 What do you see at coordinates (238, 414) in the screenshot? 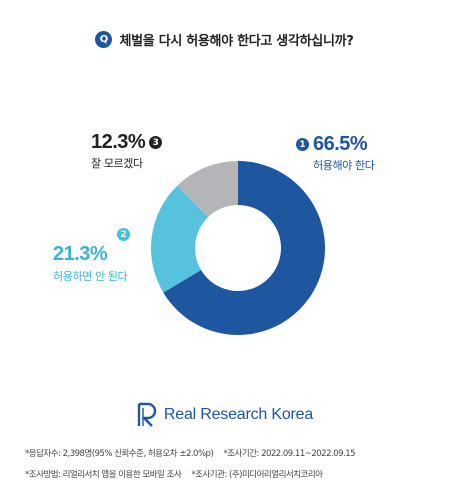
I see `brand-logo-text: Real Research Korea` at bounding box center [238, 414].